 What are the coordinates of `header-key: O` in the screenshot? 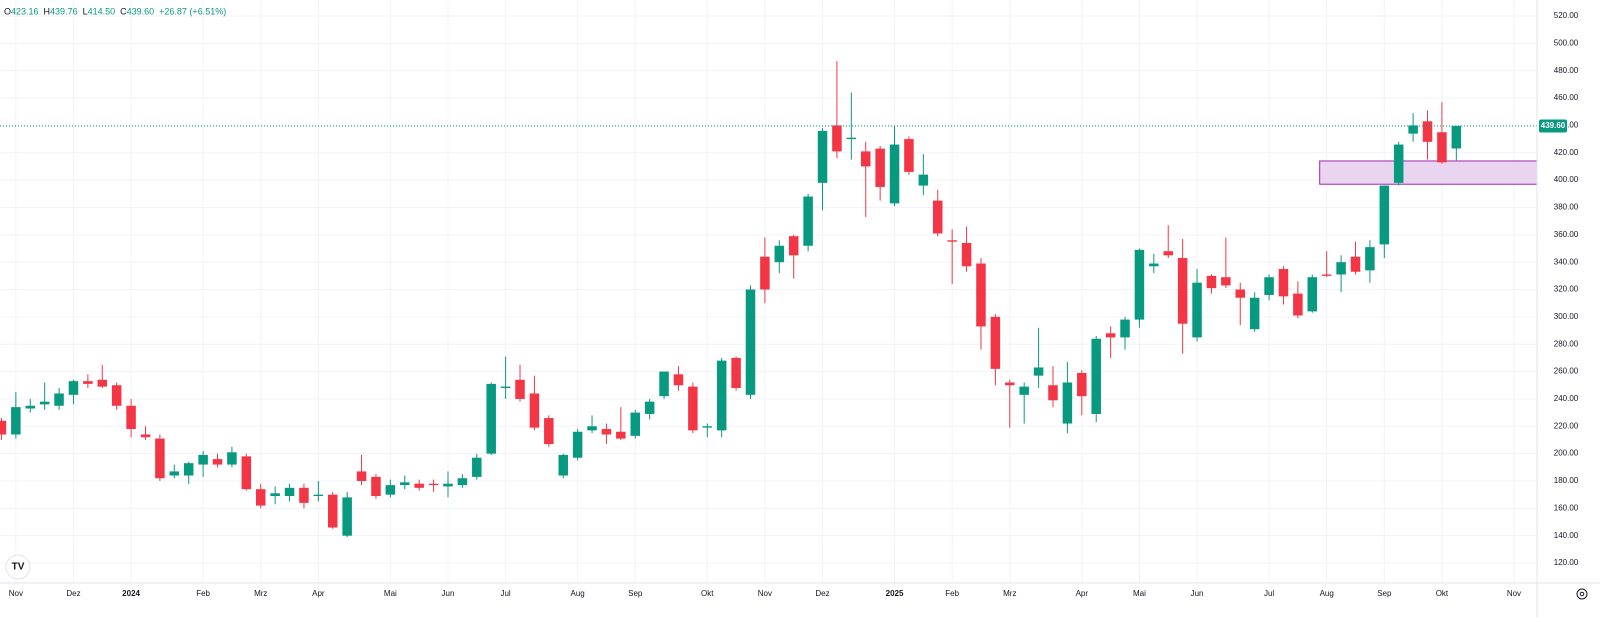 It's located at (7, 11).